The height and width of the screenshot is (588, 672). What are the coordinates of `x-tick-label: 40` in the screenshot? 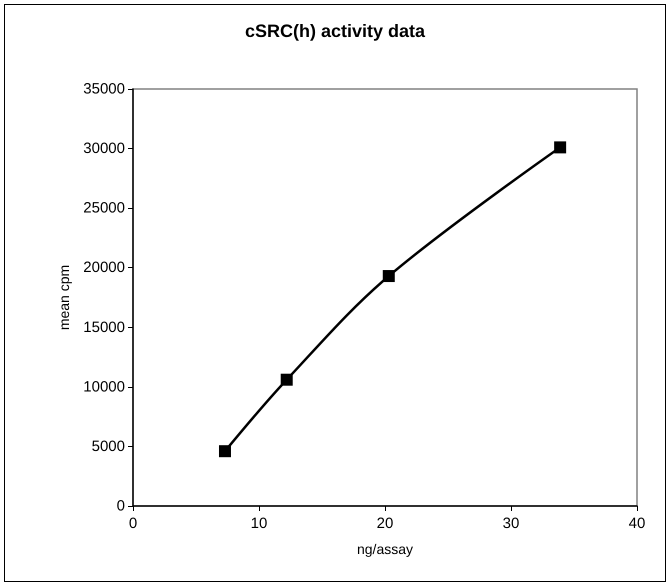 It's located at (637, 523).